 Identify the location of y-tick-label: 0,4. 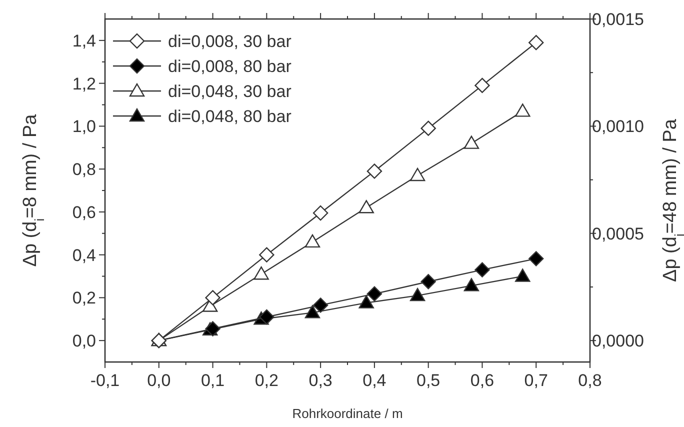
(84, 255).